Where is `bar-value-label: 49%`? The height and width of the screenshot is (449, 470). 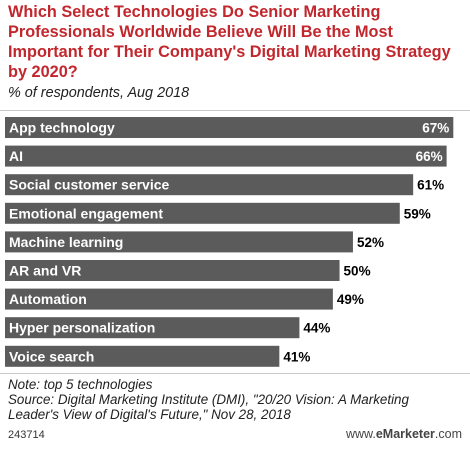 bar-value-label: 49% is located at coordinates (350, 299).